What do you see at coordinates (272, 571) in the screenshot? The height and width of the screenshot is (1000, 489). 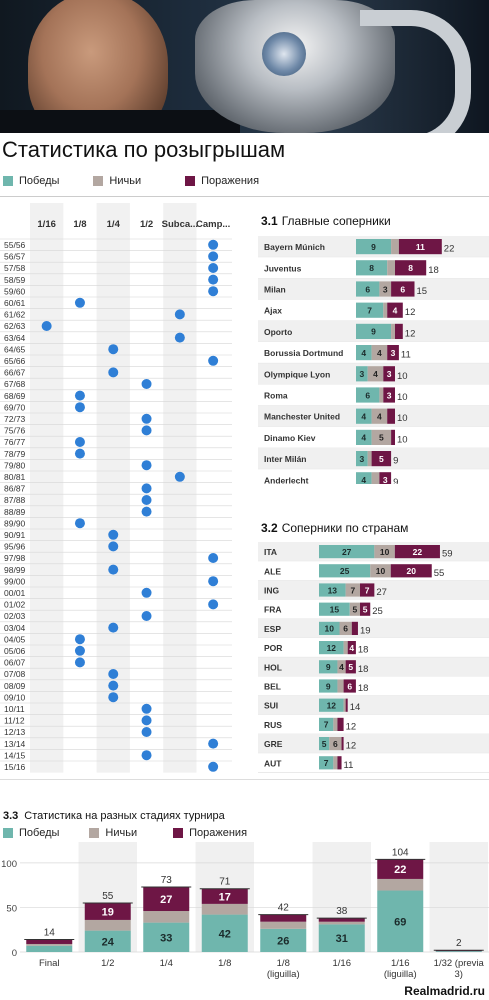 I see `hbar-category-label: ALE` at bounding box center [272, 571].